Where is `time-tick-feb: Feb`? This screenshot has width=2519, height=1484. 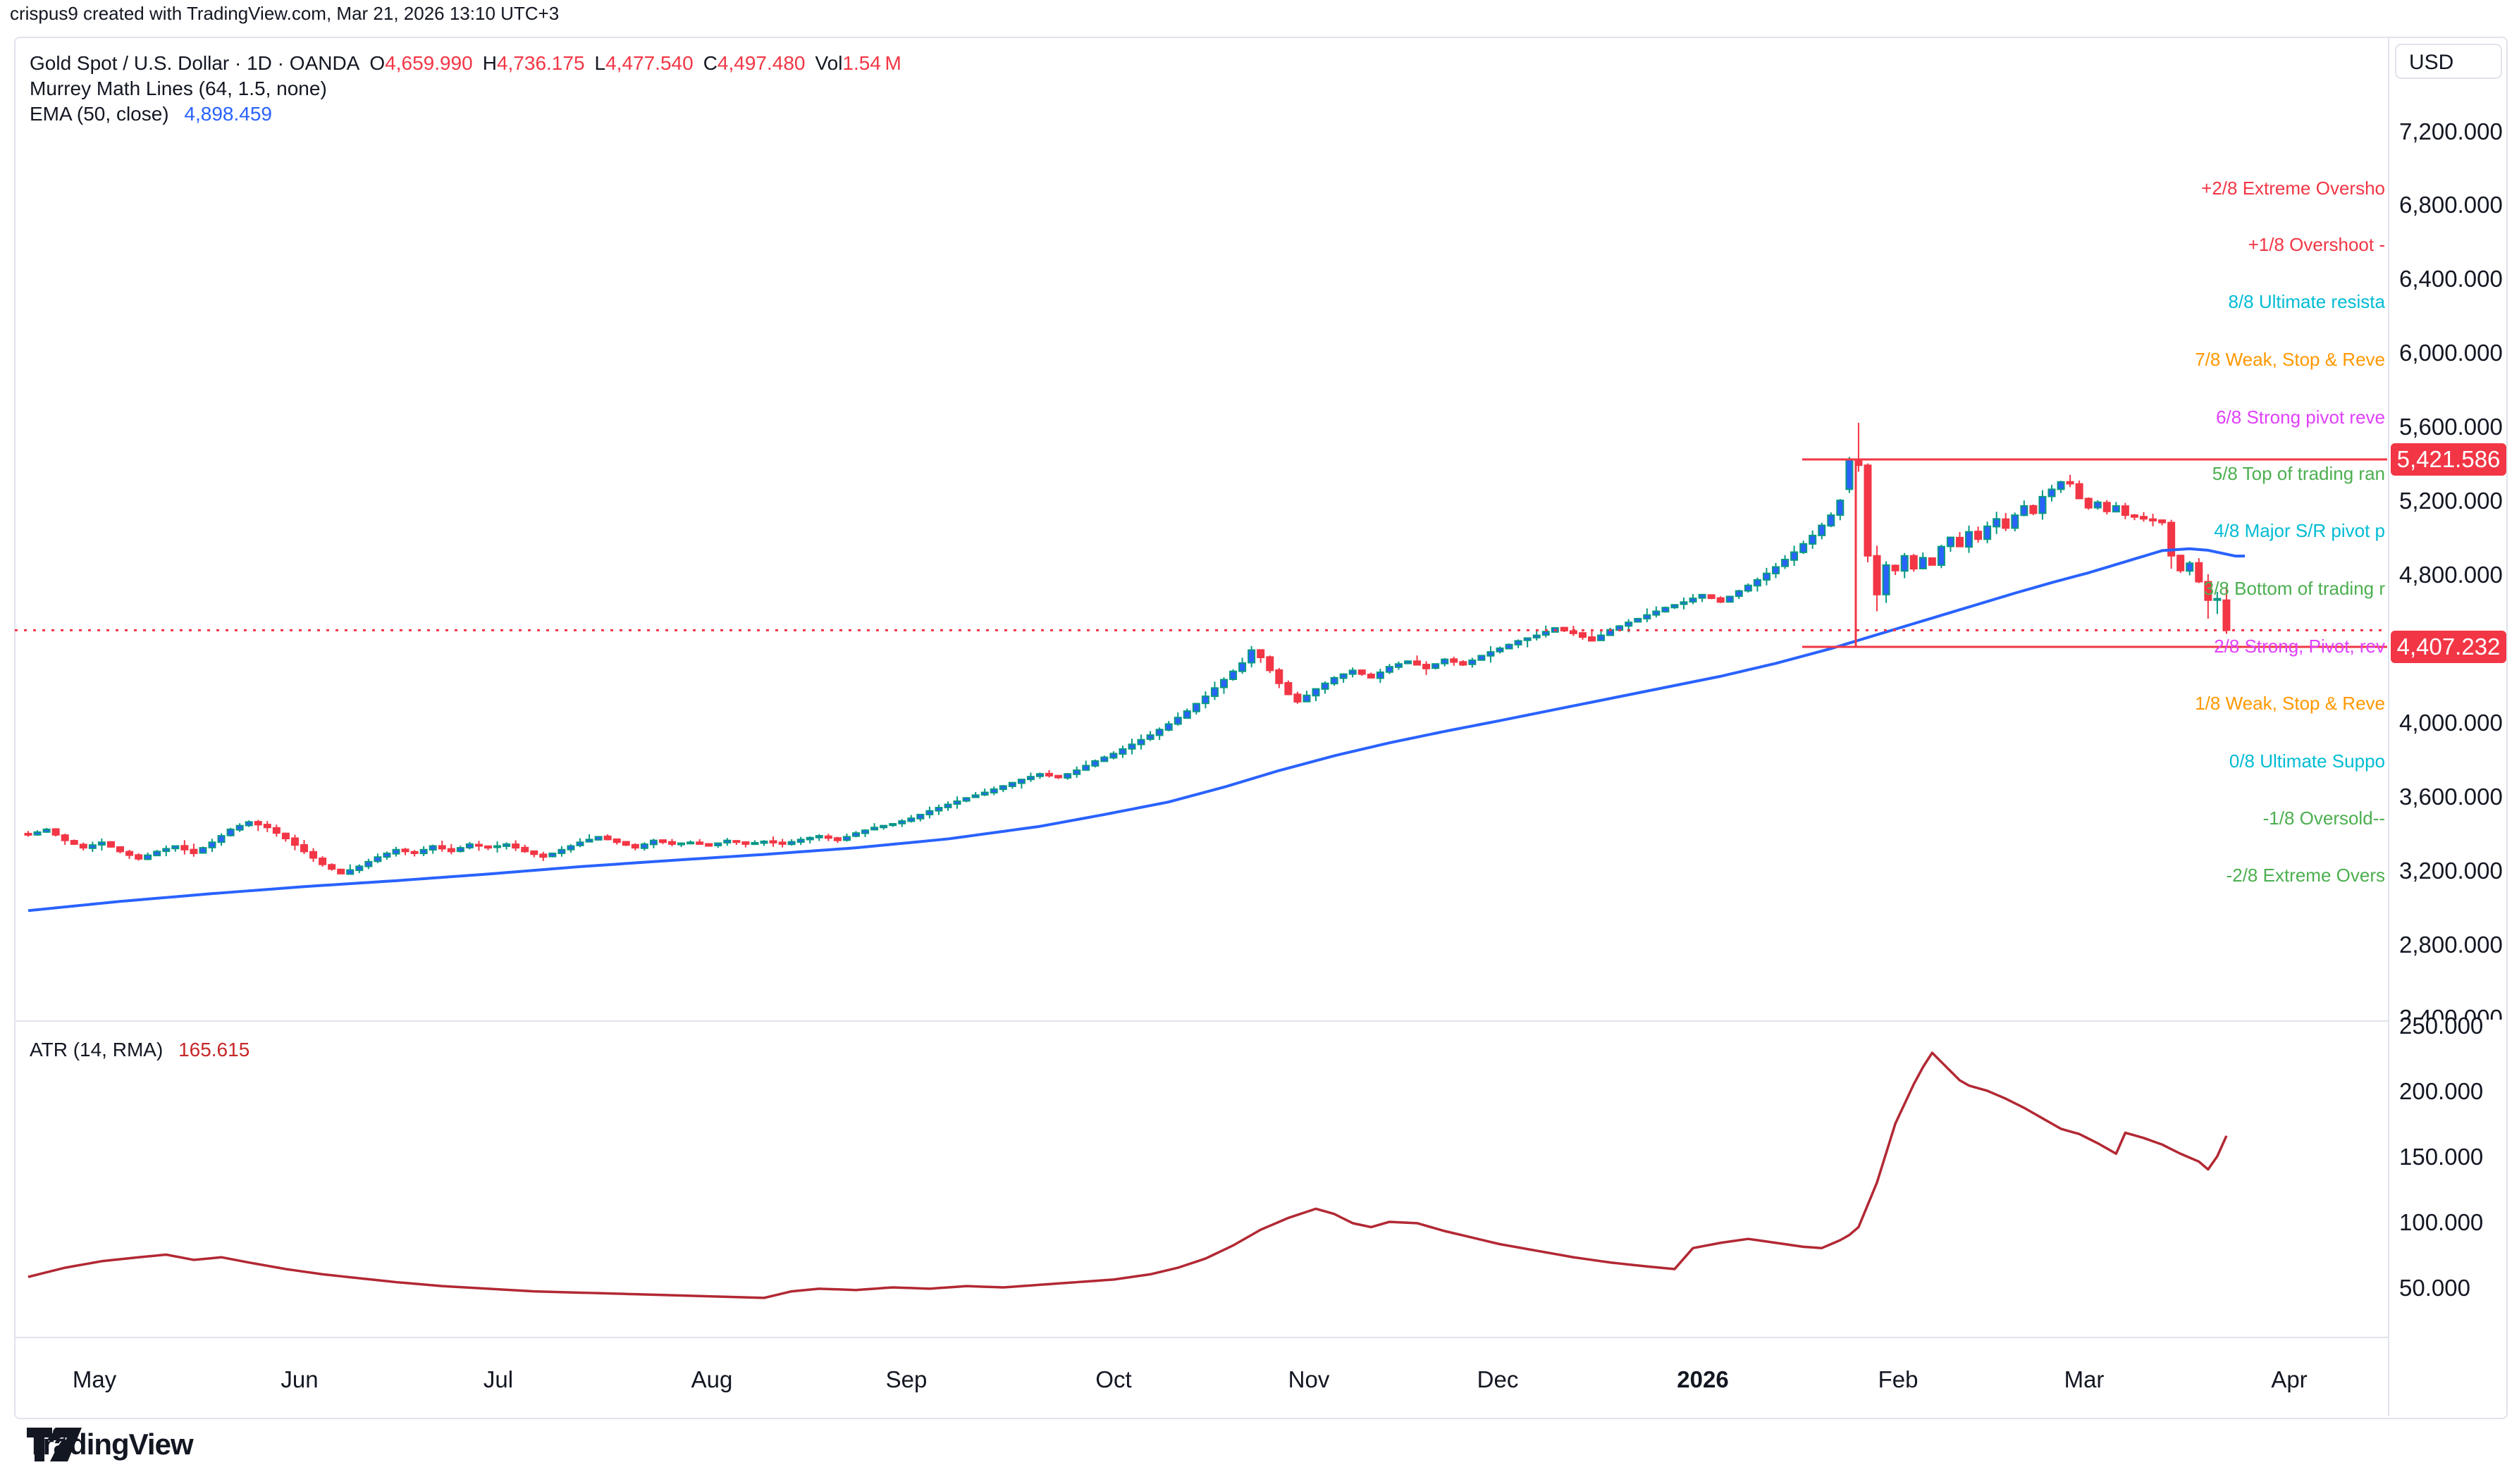 time-tick-feb: Feb is located at coordinates (1898, 1379).